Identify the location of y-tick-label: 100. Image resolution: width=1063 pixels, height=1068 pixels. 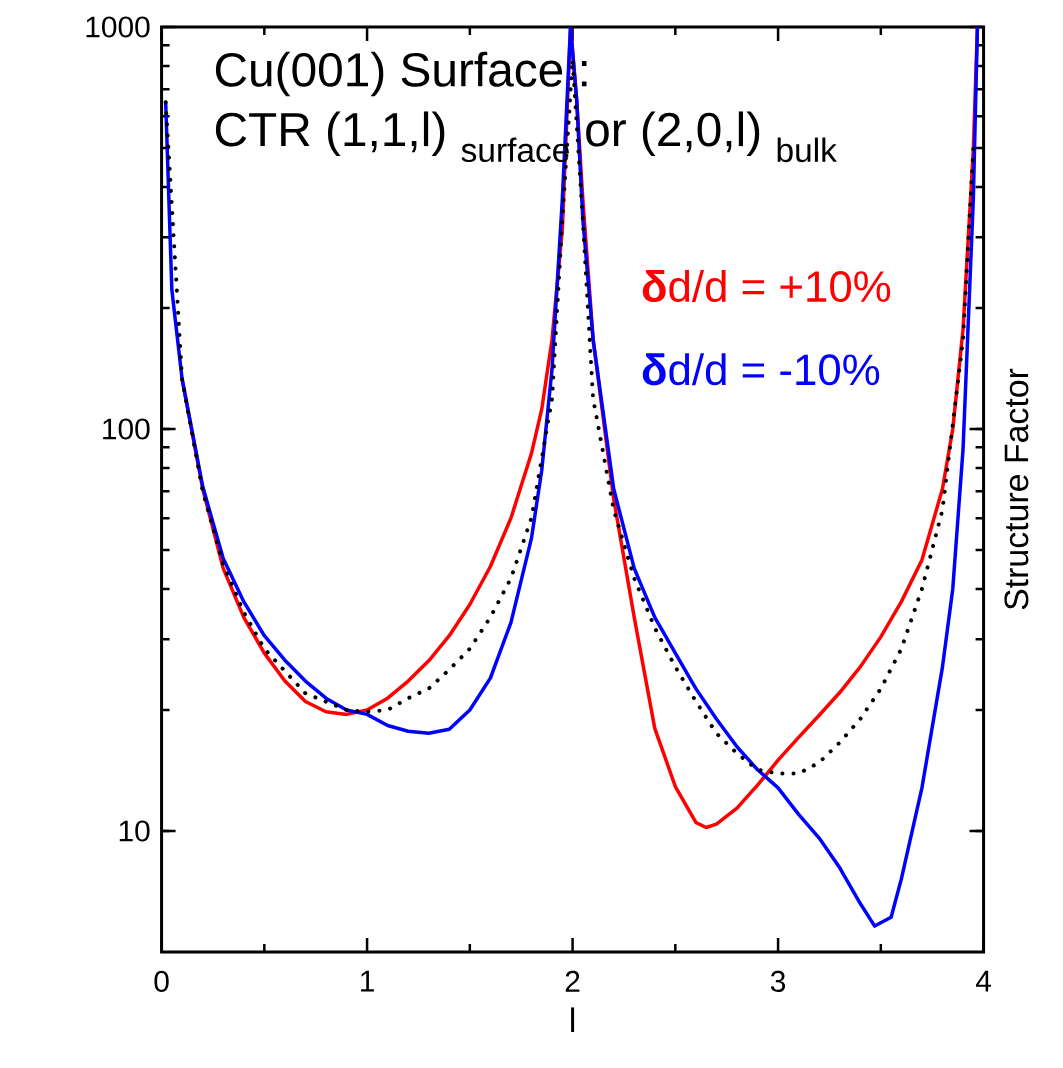
(126, 429).